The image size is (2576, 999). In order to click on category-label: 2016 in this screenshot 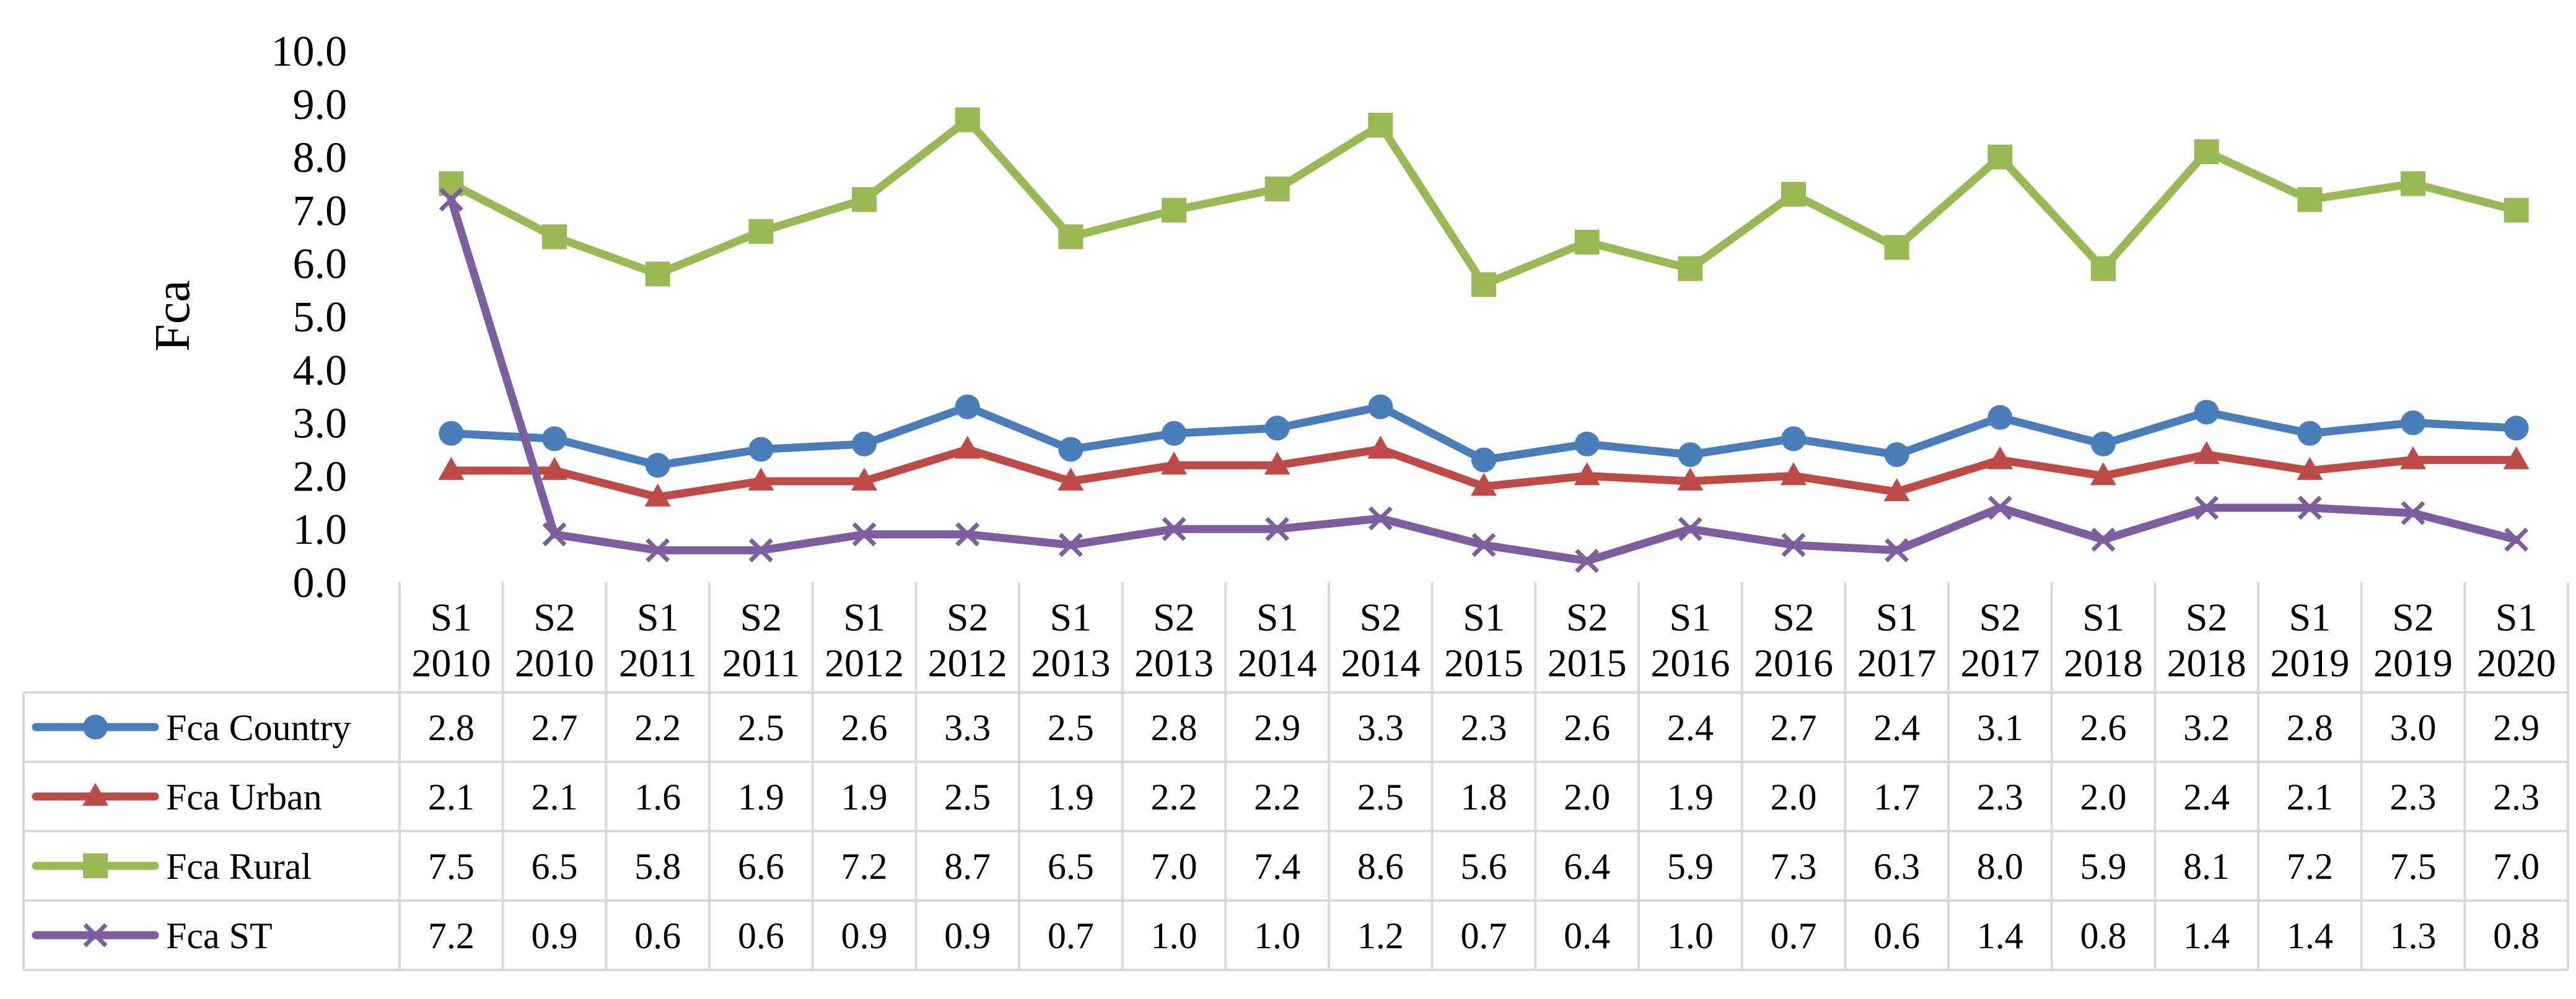, I will do `click(1690, 663)`.